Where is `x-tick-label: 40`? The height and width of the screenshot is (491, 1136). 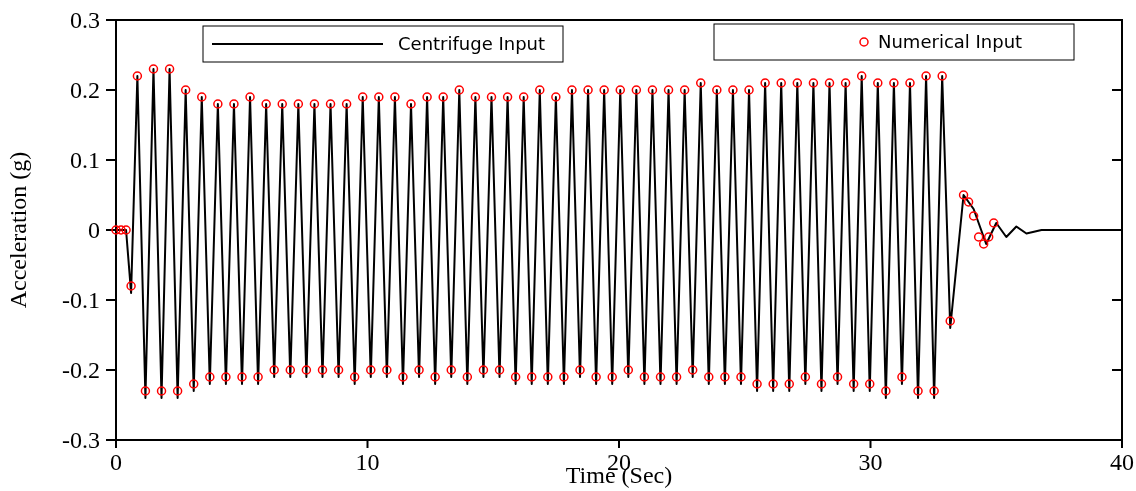 x-tick-label: 40 is located at coordinates (1122, 462).